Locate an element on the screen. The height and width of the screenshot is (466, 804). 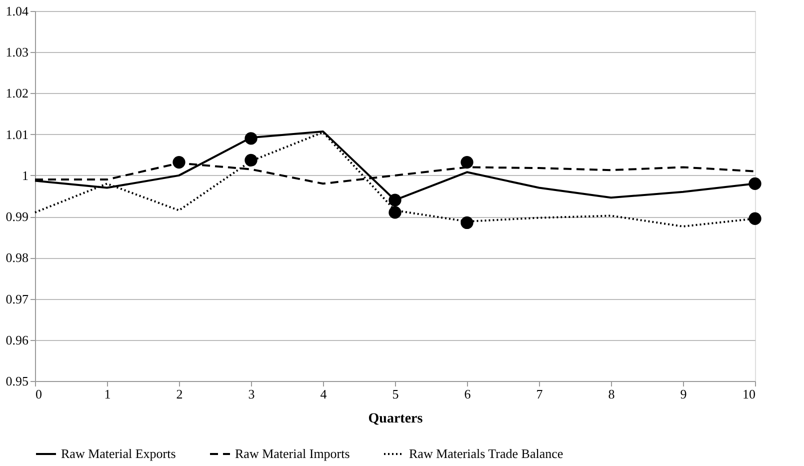
x-tick-label: 9 is located at coordinates (683, 394).